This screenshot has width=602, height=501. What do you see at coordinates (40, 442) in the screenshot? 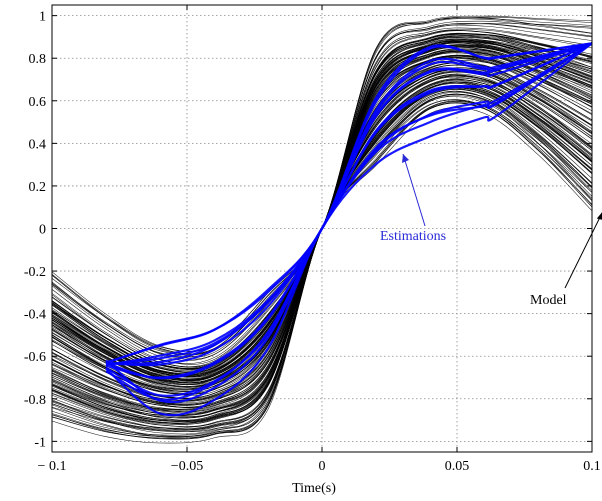
I see `y-tick-label: -1` at bounding box center [40, 442].